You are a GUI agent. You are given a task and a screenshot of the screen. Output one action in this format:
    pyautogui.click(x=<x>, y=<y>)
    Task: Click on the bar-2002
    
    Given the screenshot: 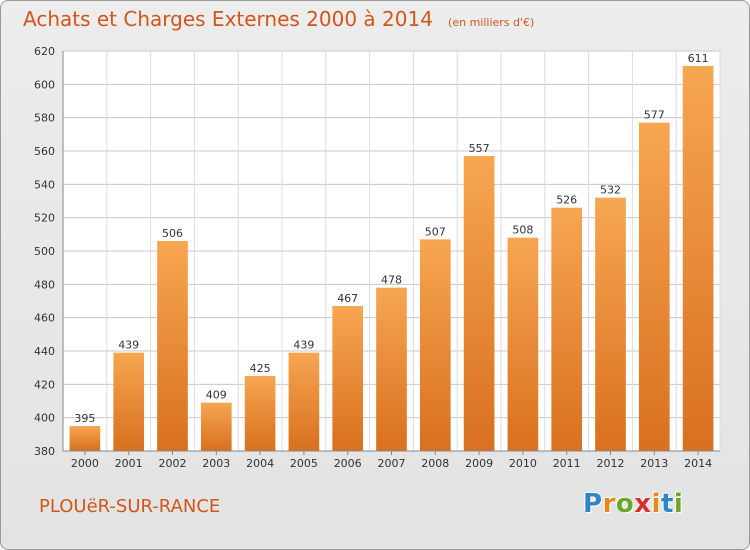 What is the action you would take?
    pyautogui.click(x=172, y=346)
    